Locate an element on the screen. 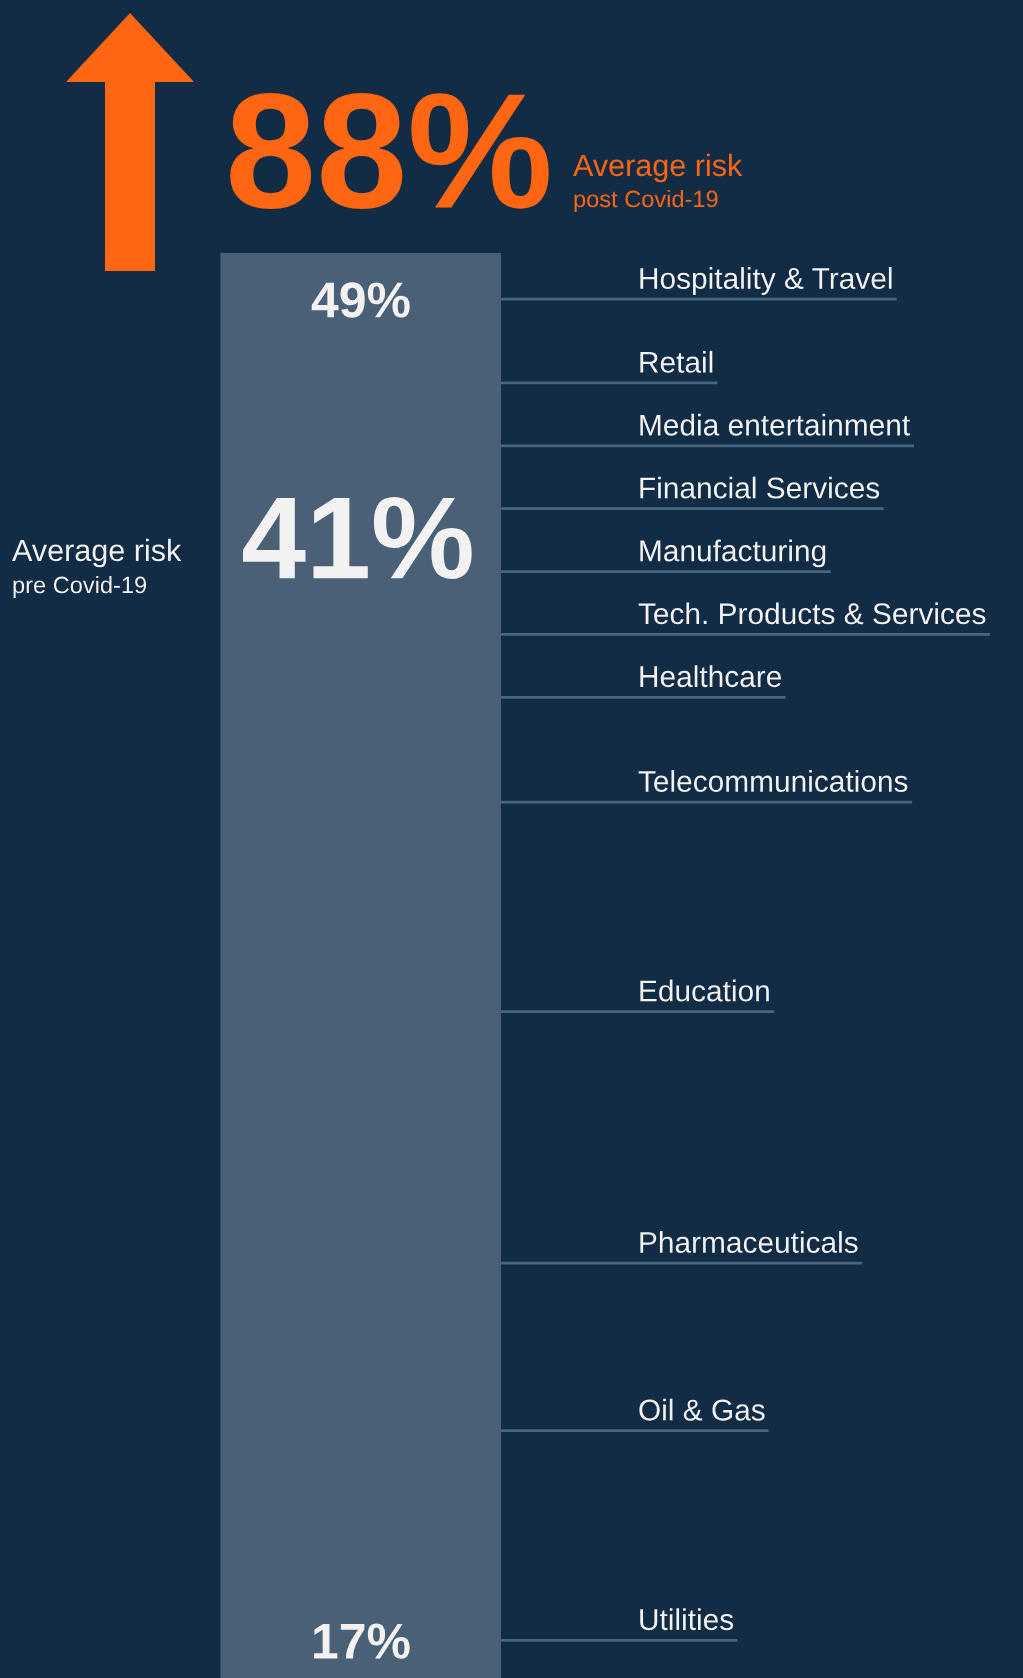 The height and width of the screenshot is (1678, 1023). ref-line-label: Hospitality & Travel is located at coordinates (766, 281).